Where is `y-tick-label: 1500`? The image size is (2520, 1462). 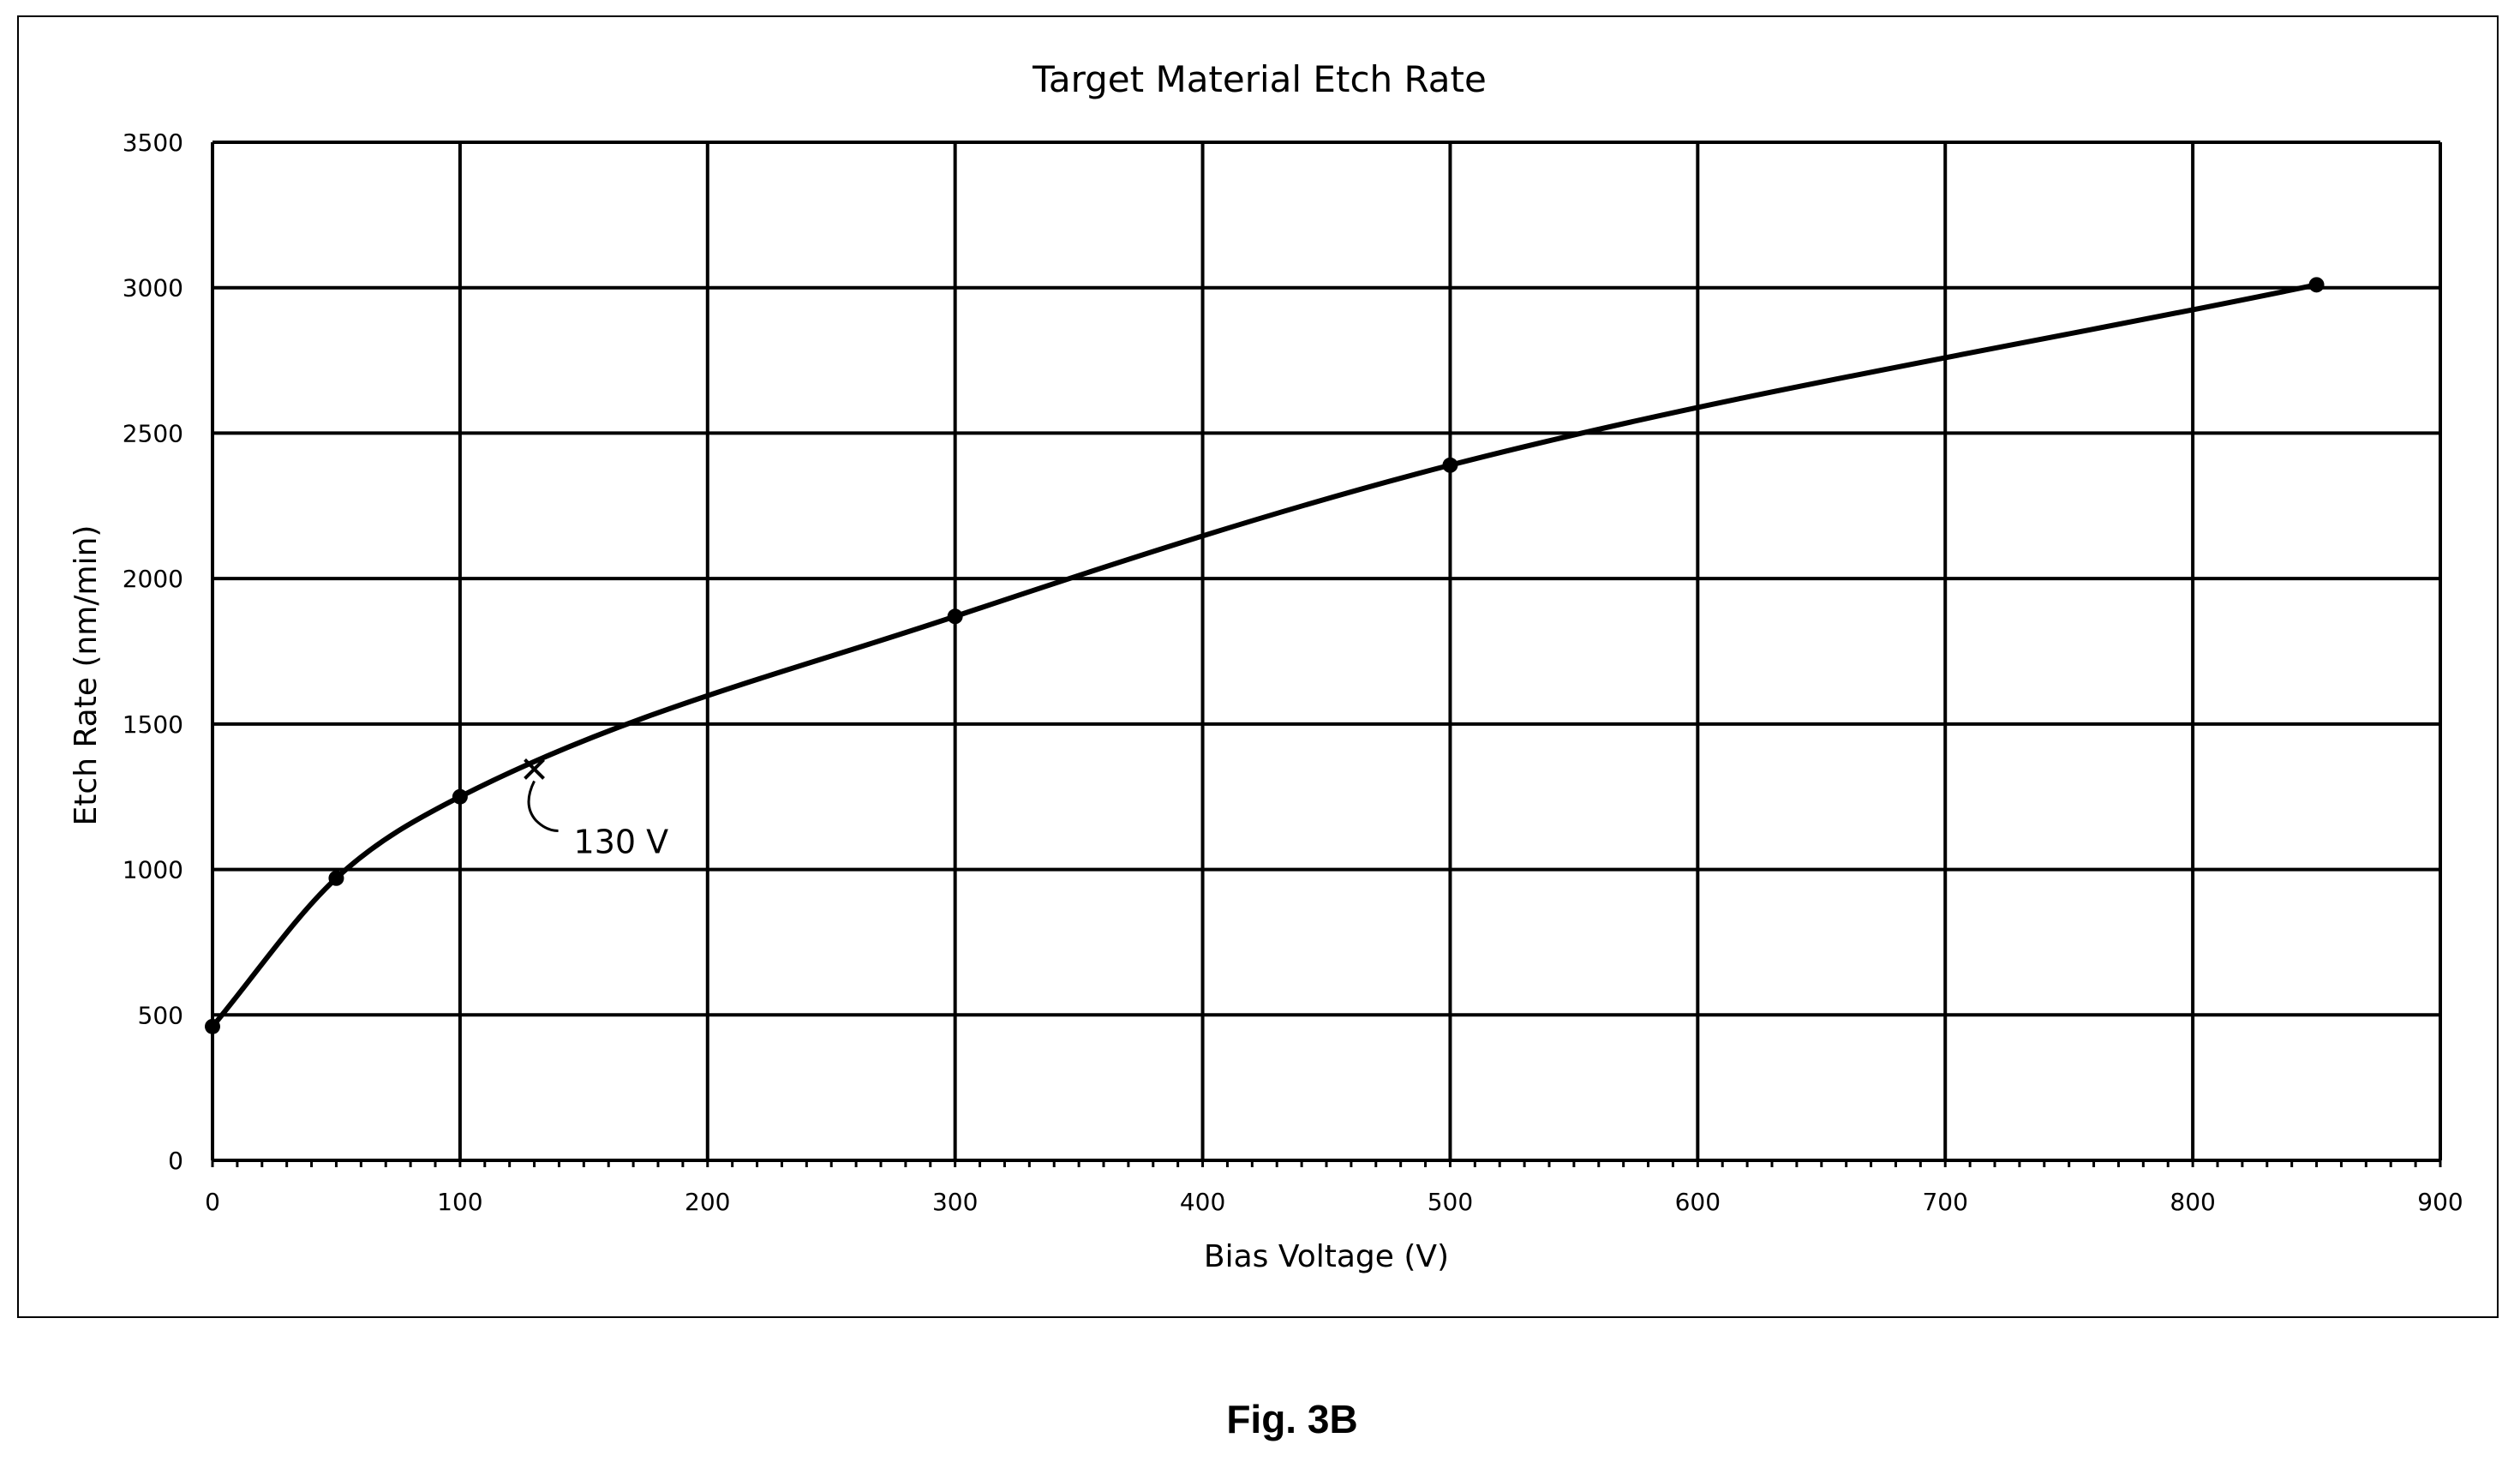
y-tick-label: 1500 is located at coordinates (153, 724).